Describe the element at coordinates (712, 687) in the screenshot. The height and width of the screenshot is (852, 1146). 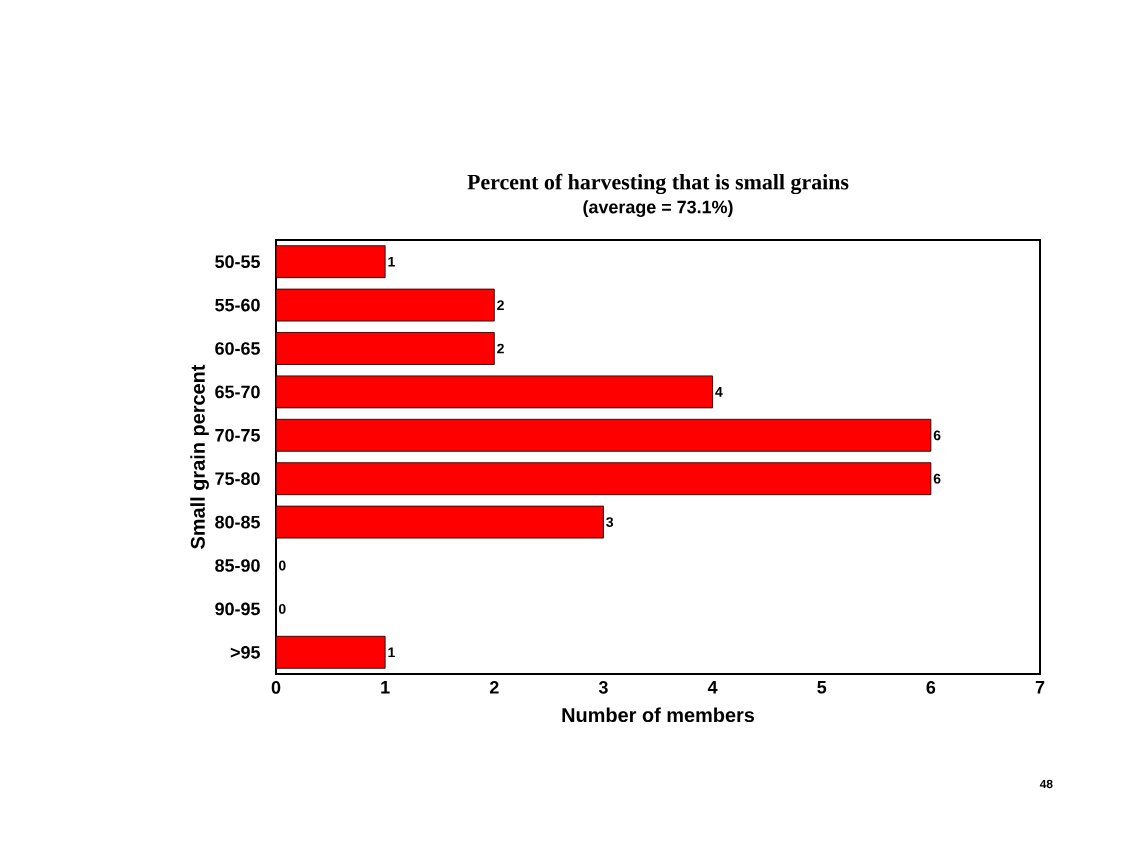
I see `x-tick-label: 4` at that location.